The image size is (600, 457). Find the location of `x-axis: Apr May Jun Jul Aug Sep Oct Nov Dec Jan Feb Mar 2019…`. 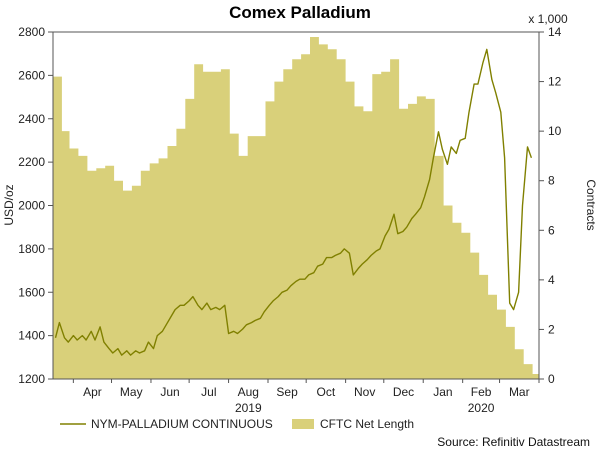

x-axis: Apr May Jun Jul Aug Sep Oct Nov Dec Jan Feb Mar 2019… is located at coordinates (306, 397).